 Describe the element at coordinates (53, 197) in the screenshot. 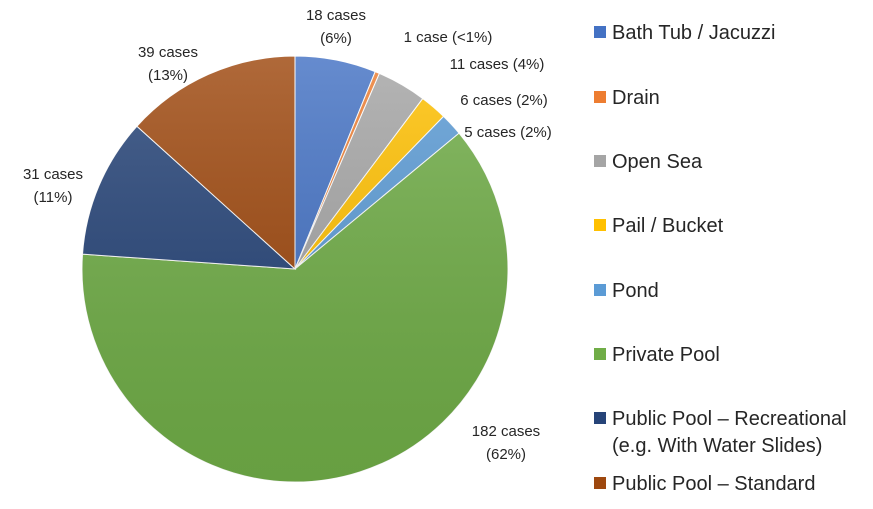

I see `data-label-line: (11%)` at that location.